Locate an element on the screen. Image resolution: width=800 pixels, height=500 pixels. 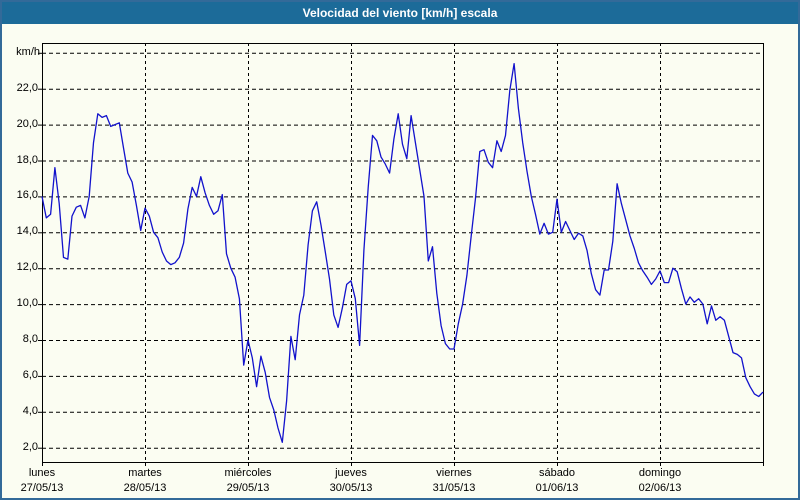
x-day-label: lunes is located at coordinates (42, 473).